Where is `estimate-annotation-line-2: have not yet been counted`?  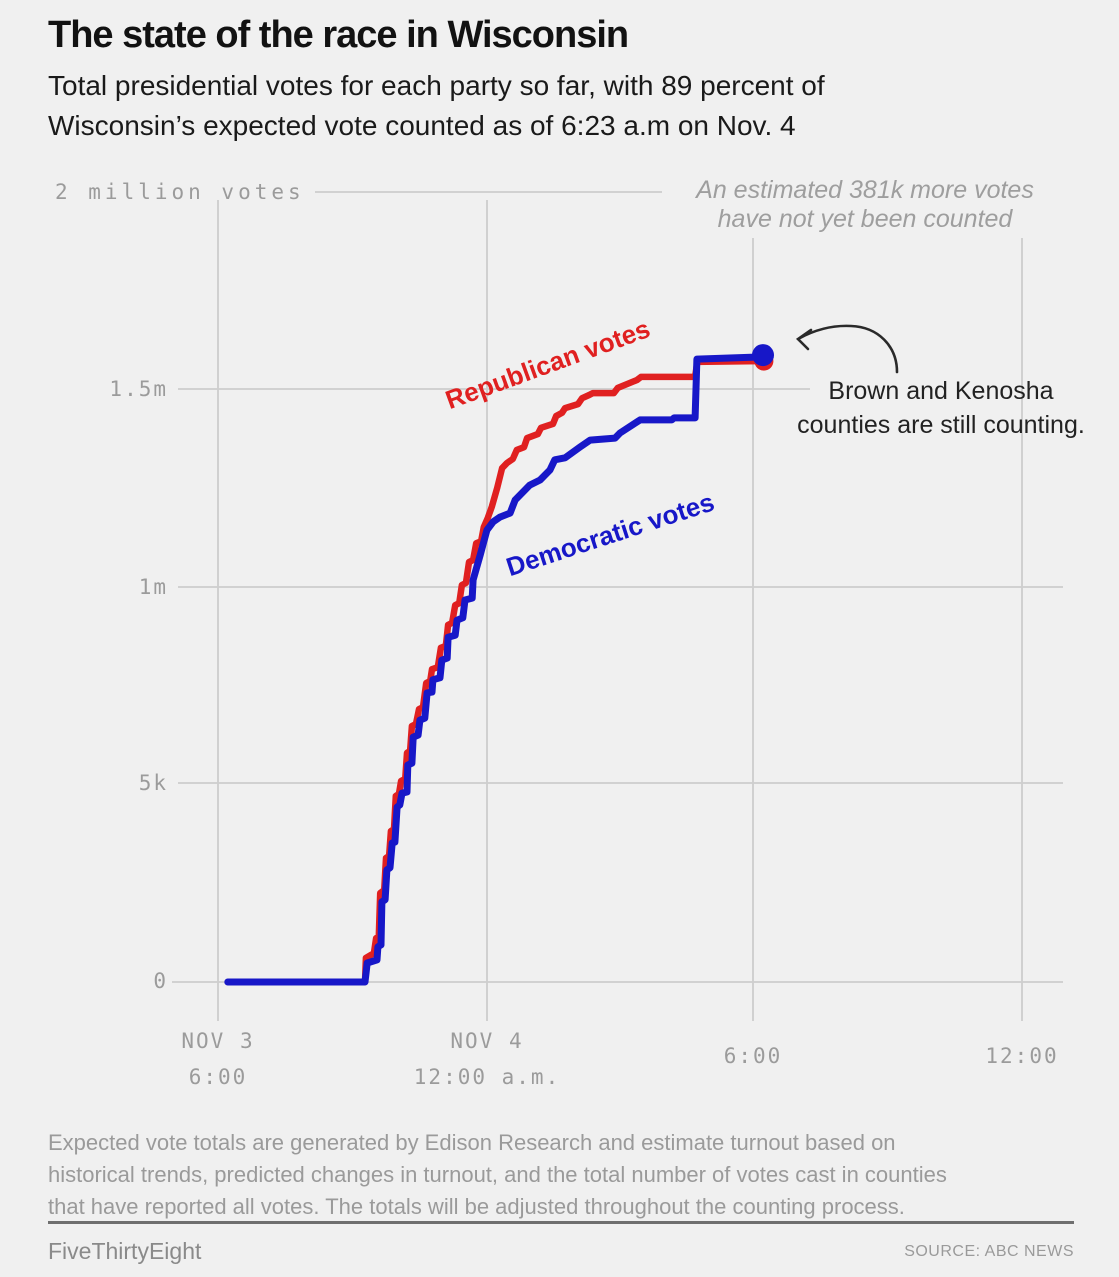
estimate-annotation-line-2: have not yet been counted is located at coordinates (865, 219).